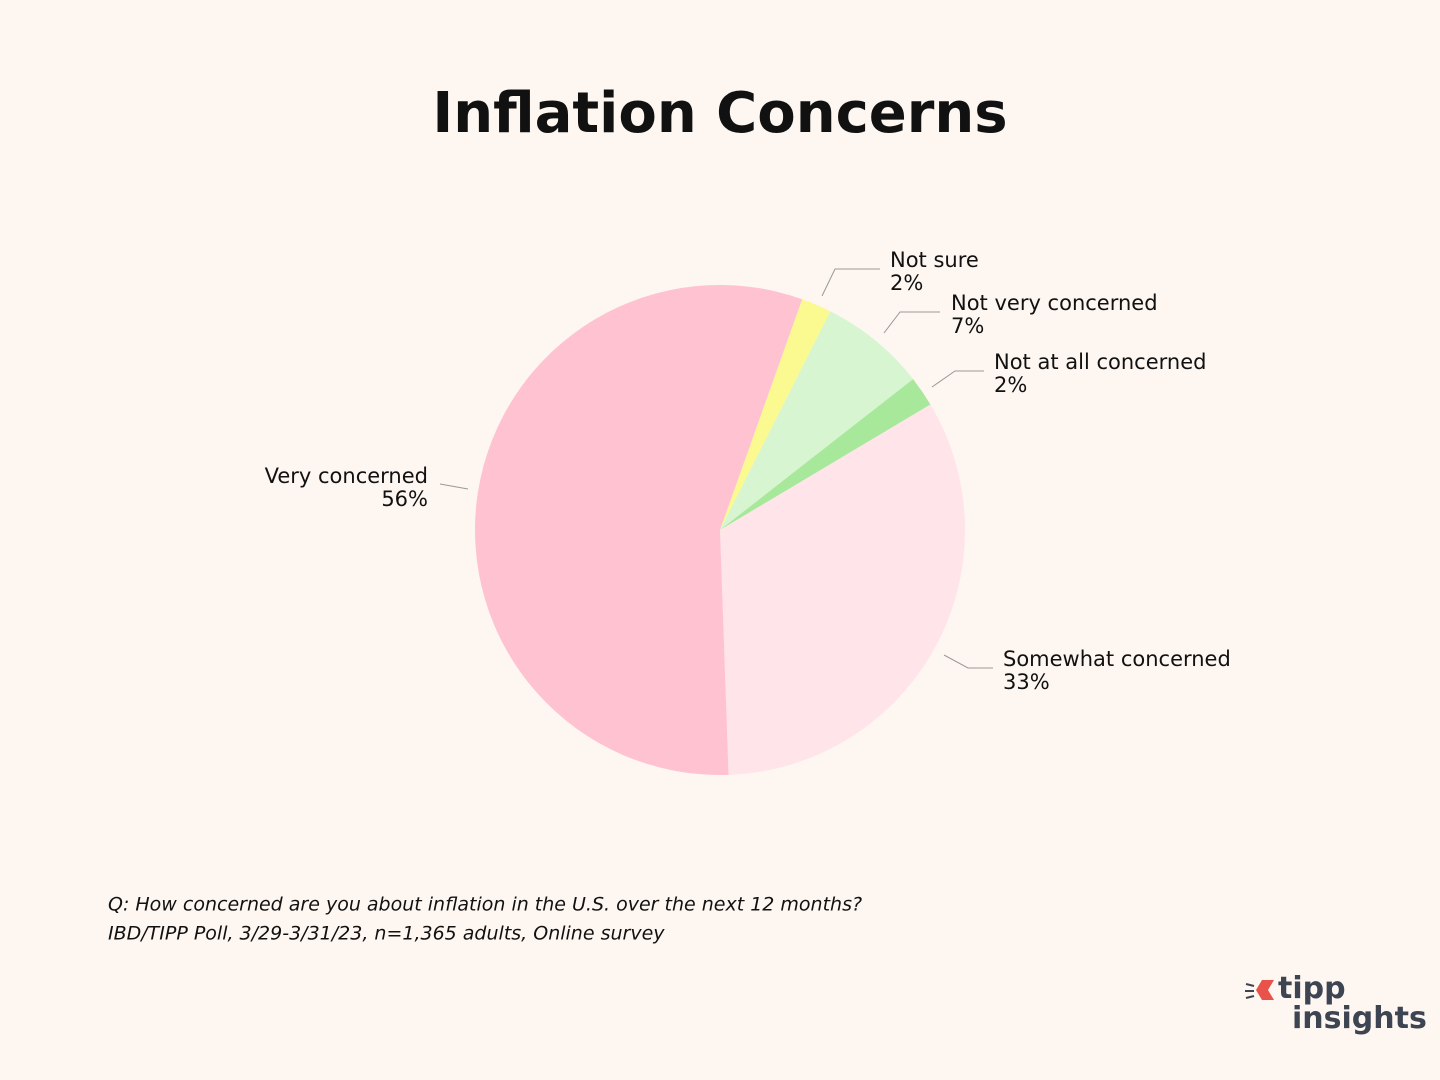  What do you see at coordinates (1265, 990) in the screenshot?
I see `logo-icon` at bounding box center [1265, 990].